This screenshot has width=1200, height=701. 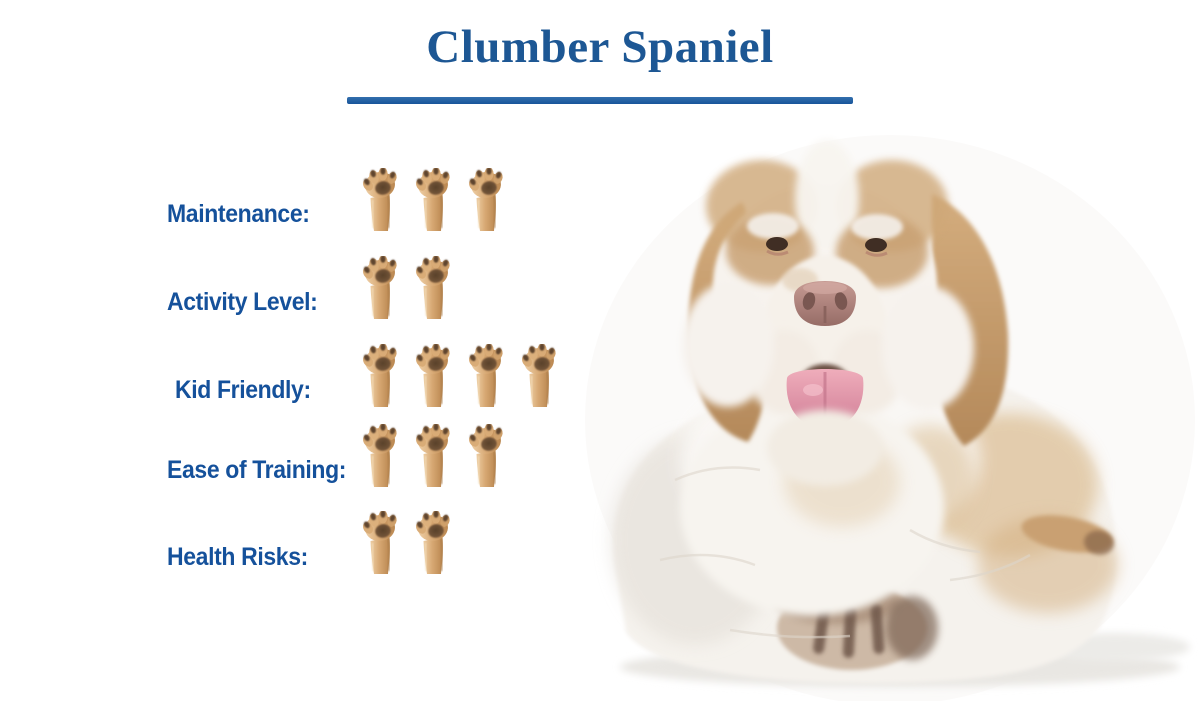 I want to click on rating-row: Kid Friendly:, so click(x=377, y=375).